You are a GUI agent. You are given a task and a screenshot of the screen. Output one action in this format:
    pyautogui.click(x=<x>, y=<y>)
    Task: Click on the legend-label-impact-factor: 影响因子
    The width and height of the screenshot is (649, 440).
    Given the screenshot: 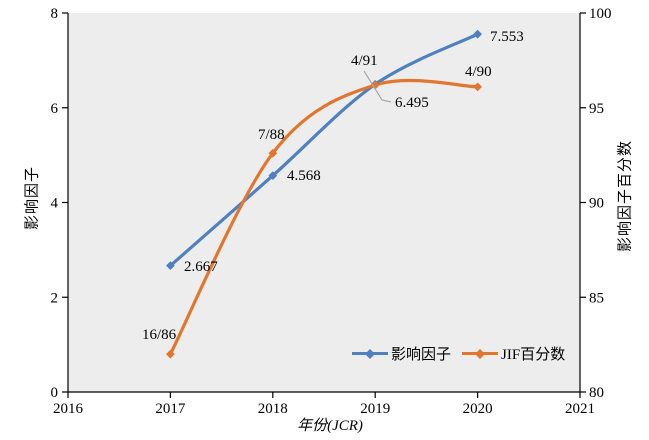 What is the action you would take?
    pyautogui.click(x=421, y=355)
    